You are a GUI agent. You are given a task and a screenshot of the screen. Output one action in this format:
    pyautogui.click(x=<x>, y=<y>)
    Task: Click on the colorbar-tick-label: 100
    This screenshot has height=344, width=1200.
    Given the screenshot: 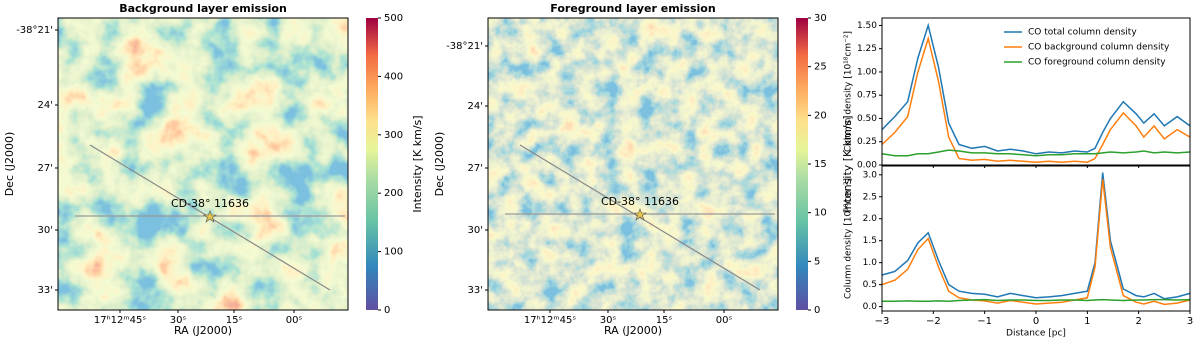 What is the action you would take?
    pyautogui.click(x=393, y=252)
    